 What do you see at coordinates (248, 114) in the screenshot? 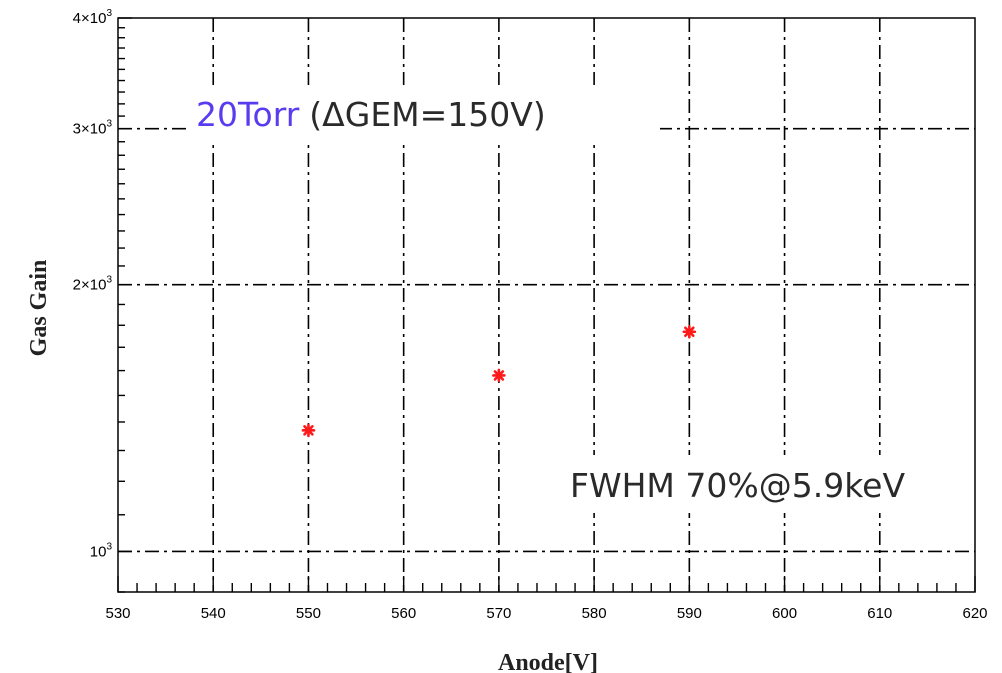
I see `pressure-label: 20Torr` at bounding box center [248, 114].